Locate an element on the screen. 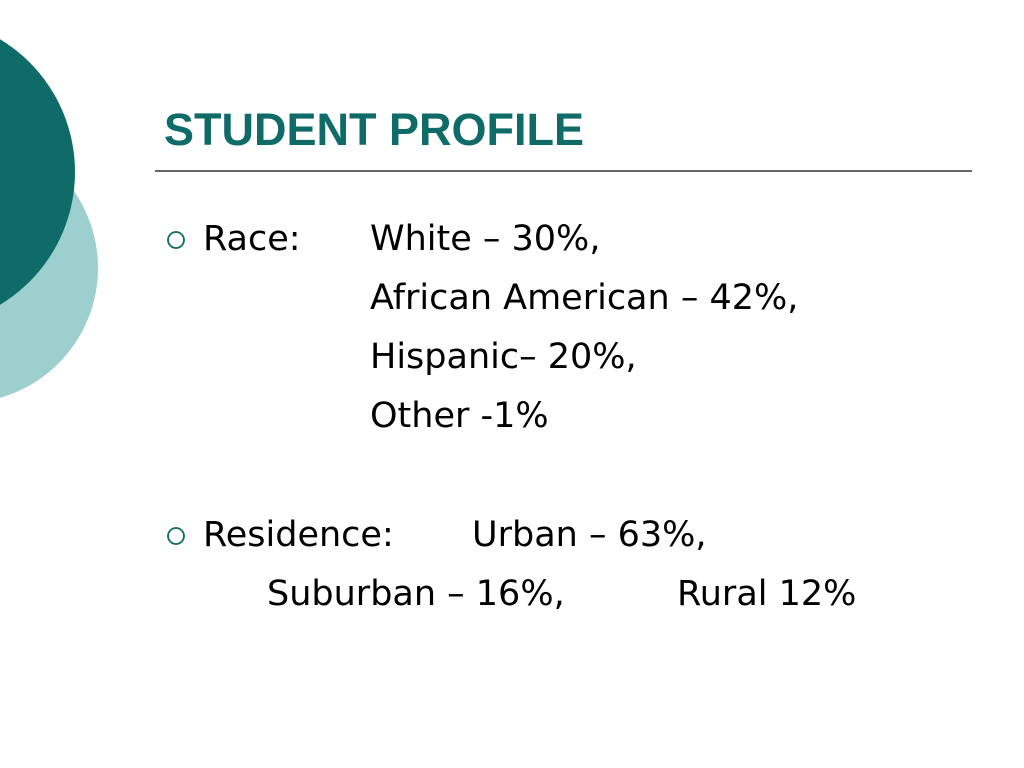 The image size is (1024, 768). bullet-item: Urban – 63%, is located at coordinates (589, 535).